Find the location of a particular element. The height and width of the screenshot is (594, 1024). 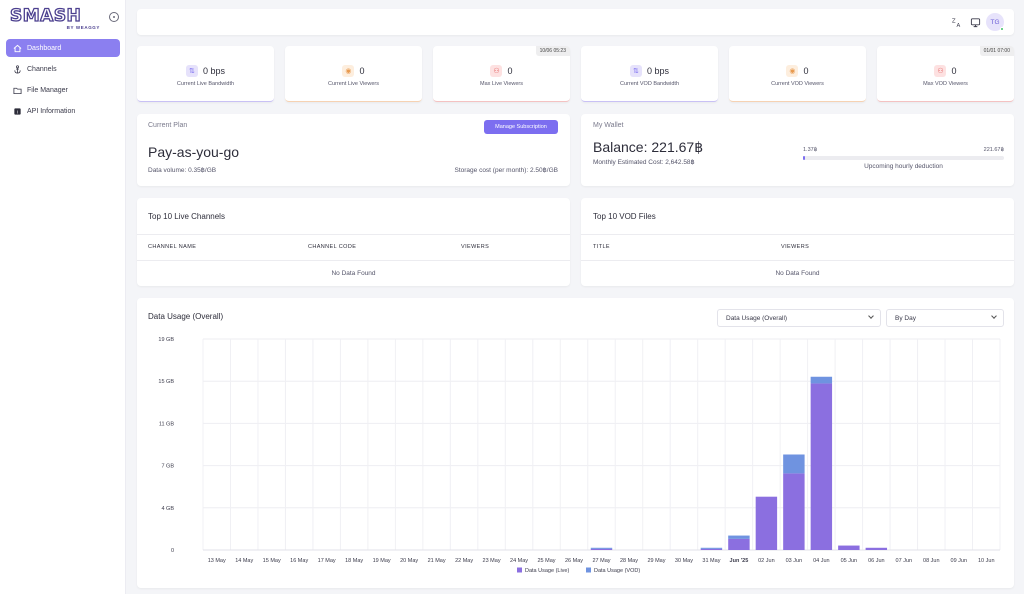

x-tick-label: 13 May is located at coordinates (217, 561).